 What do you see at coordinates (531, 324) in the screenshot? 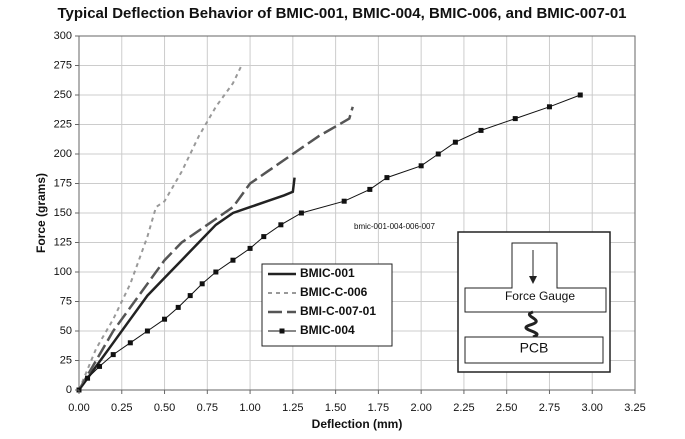
I see `spring` at bounding box center [531, 324].